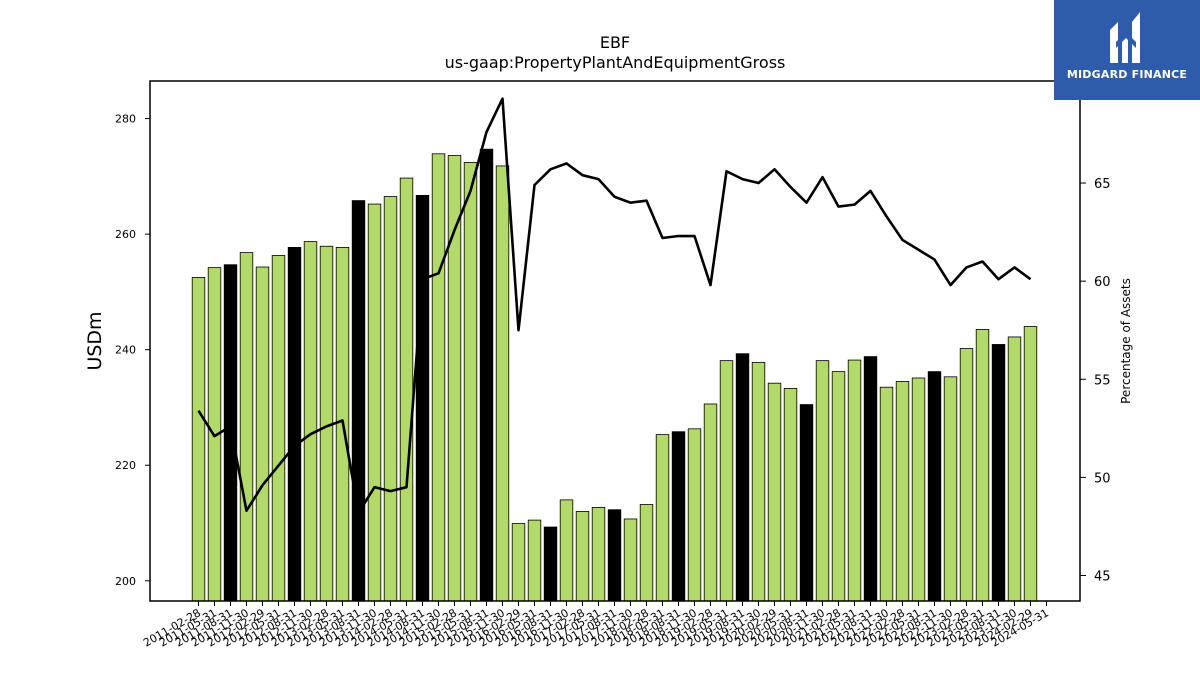 The height and width of the screenshot is (675, 1200). I want to click on y2-tick-label: 60, so click(1102, 282).